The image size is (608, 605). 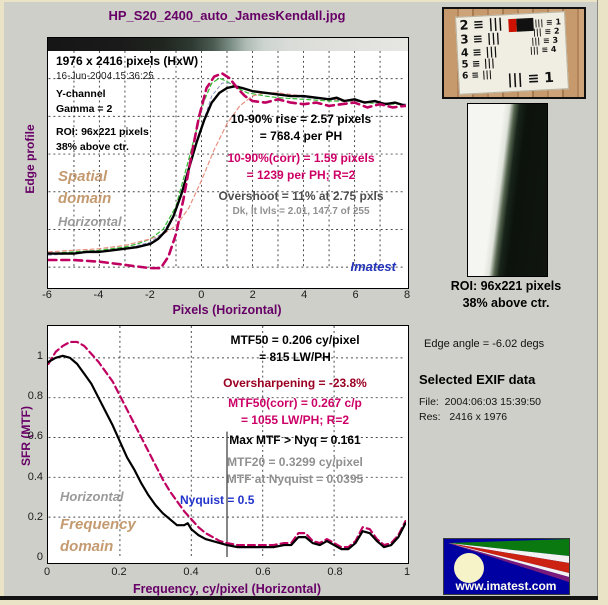 What do you see at coordinates (304, 1) in the screenshot?
I see `window-frame-top` at bounding box center [304, 1].